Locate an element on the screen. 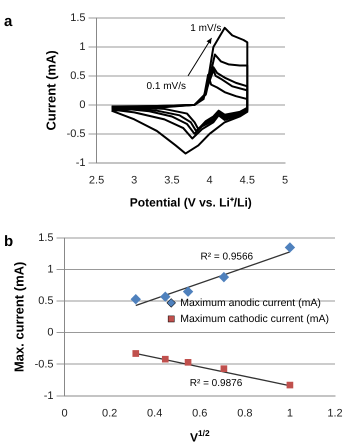 The width and height of the screenshot is (351, 447). legend-label: Maximum cathodic current (mA) is located at coordinates (255, 318).